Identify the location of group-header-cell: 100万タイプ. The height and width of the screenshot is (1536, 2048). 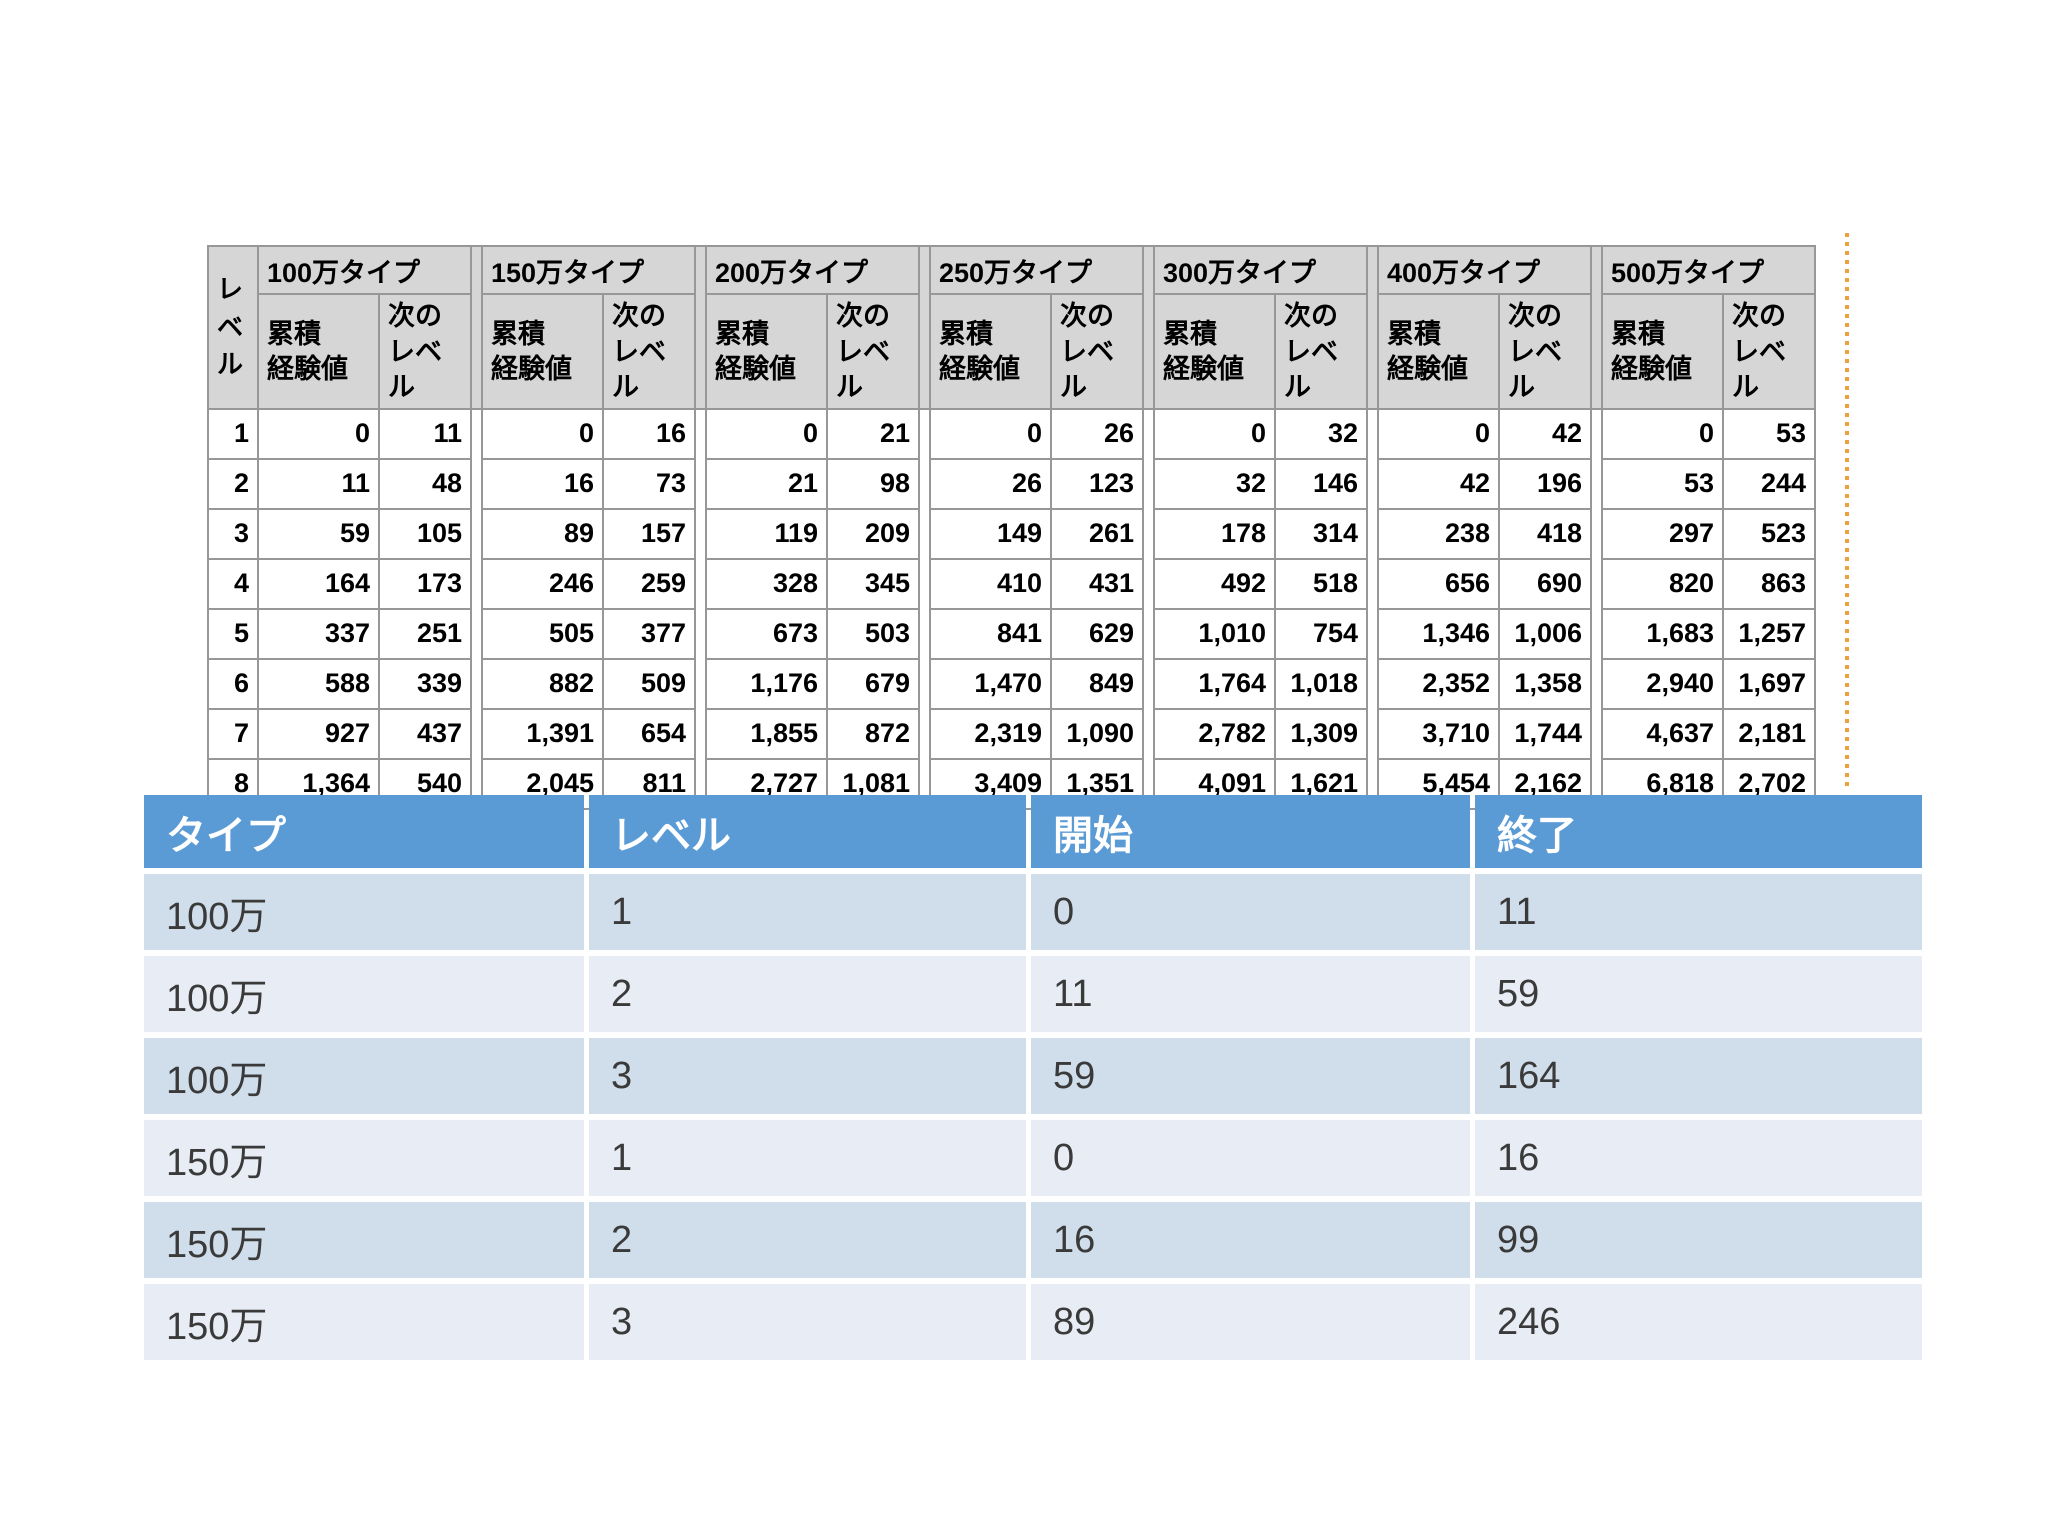
(364, 270).